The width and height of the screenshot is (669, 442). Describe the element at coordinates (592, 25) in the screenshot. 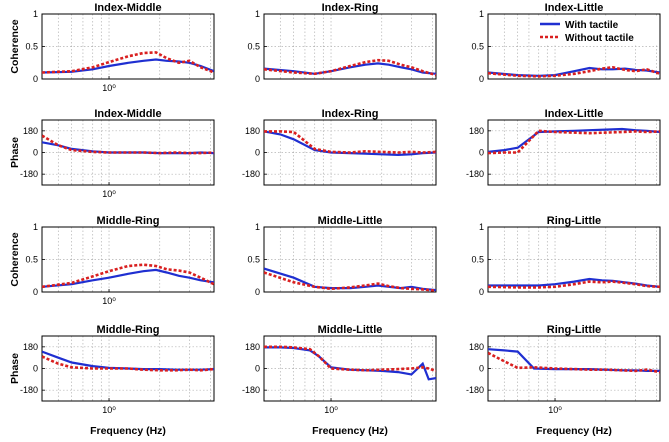

I see `legend-label-with-tactile: With tactile` at that location.